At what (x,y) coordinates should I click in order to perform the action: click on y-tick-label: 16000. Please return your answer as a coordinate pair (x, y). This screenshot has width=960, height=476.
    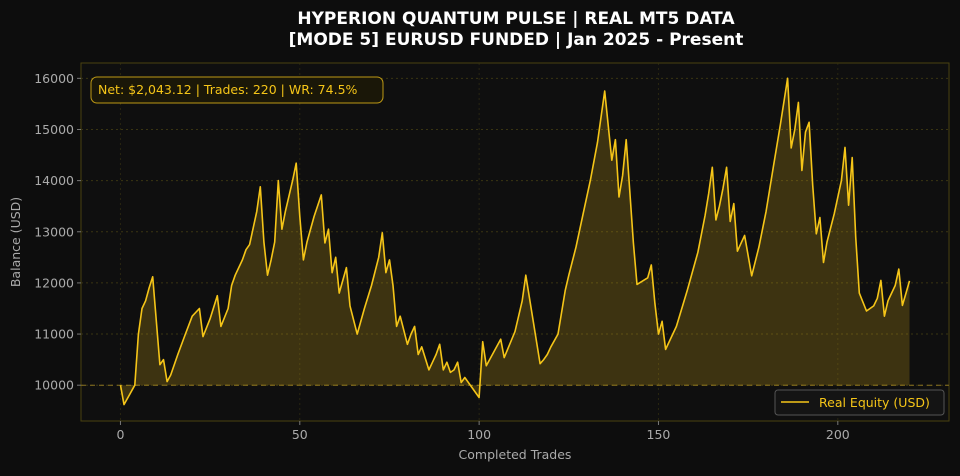
    Looking at the image, I should click on (54, 78).